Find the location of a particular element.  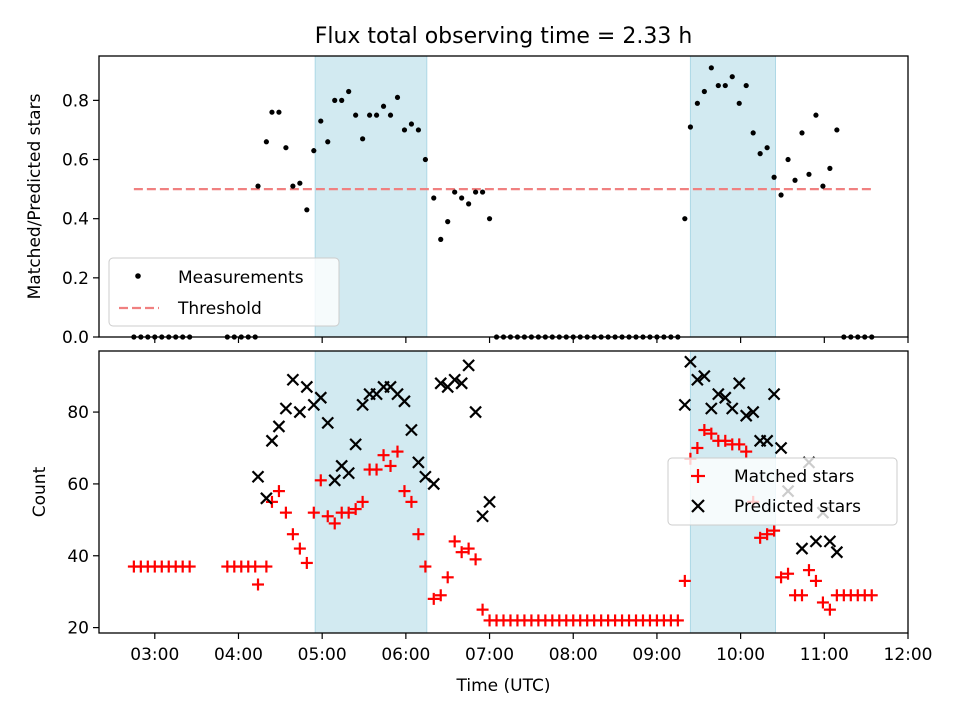

shaded-interval is located at coordinates (732, 196).